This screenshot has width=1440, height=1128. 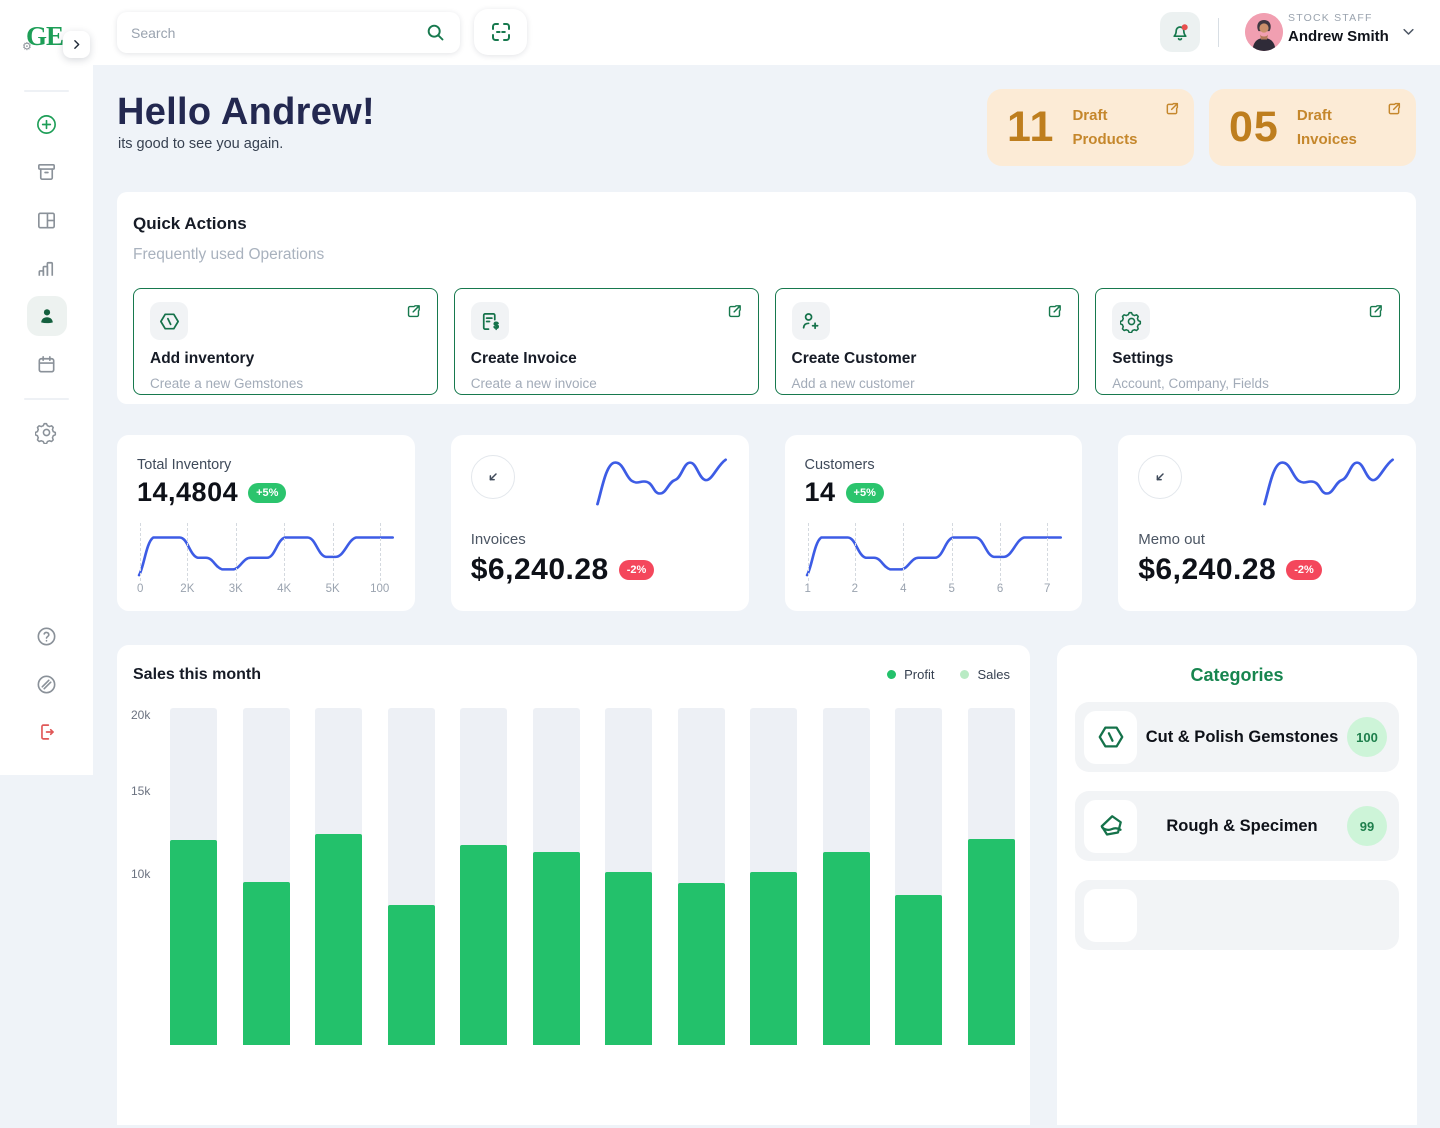 I want to click on gear-icon, so click(x=1131, y=321).